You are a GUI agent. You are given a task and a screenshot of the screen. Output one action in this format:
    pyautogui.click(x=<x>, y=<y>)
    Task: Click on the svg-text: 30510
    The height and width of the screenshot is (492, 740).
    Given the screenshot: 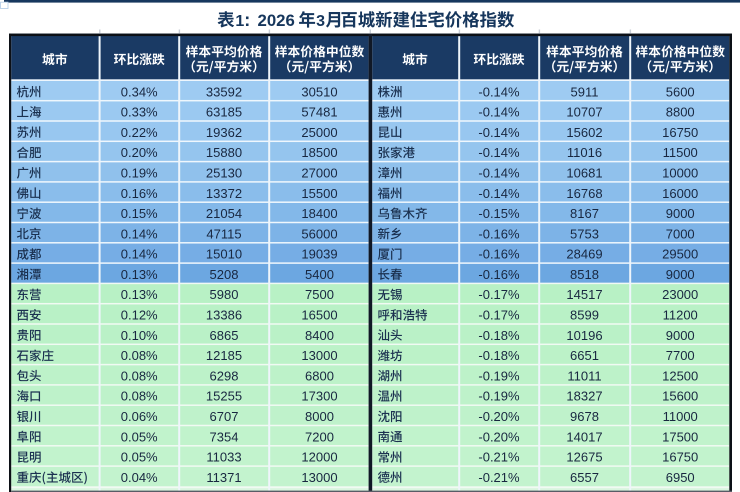 What is the action you would take?
    pyautogui.click(x=319, y=91)
    